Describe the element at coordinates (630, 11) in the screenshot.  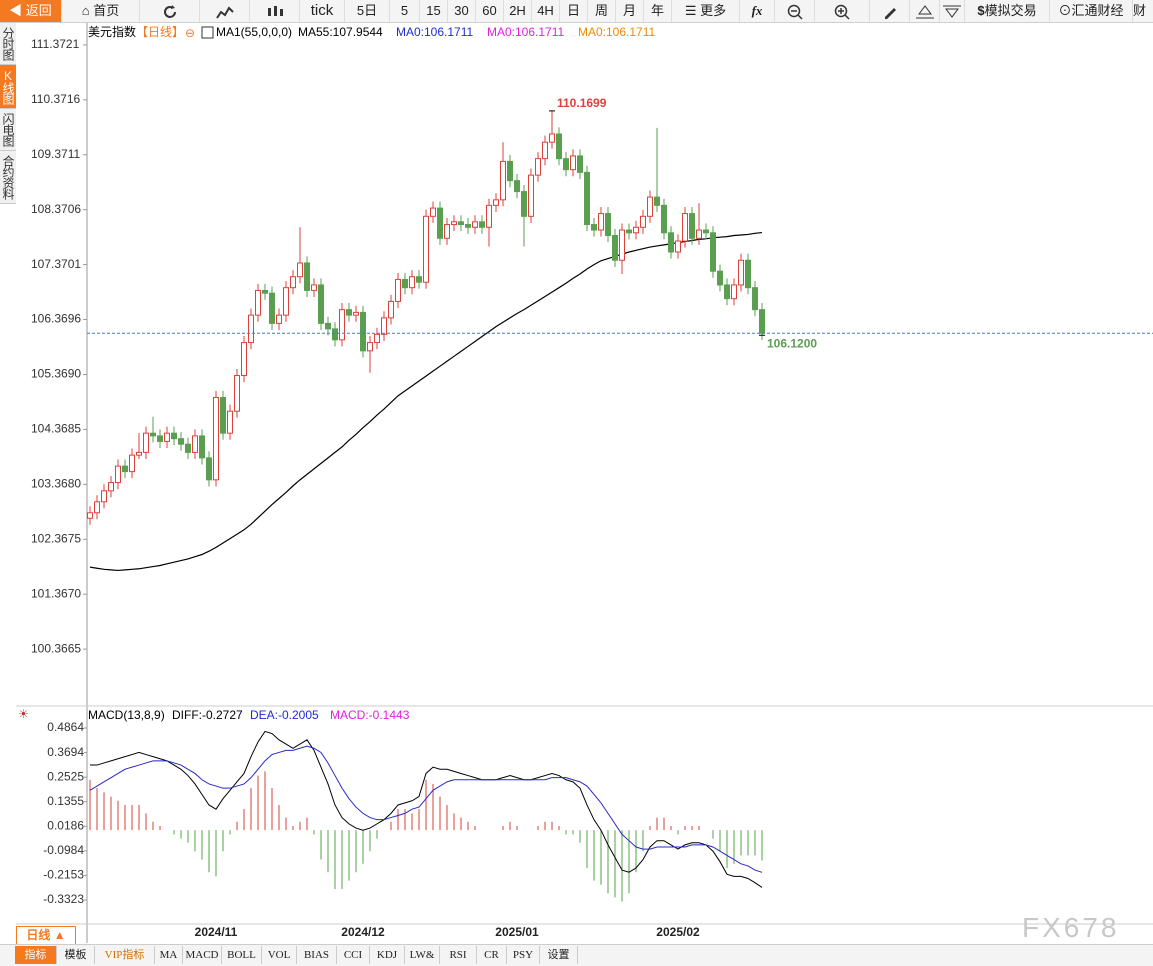
I see `period-button: 月` at that location.